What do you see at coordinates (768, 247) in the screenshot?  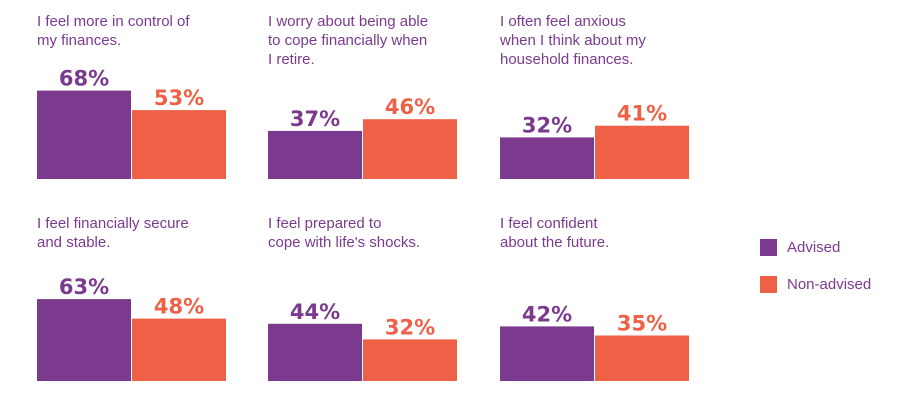 I see `legend-swatch-advised` at bounding box center [768, 247].